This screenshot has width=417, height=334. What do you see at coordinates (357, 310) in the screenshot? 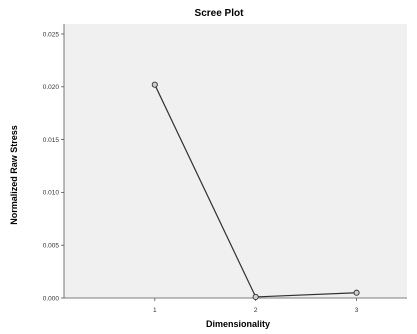
I see `x-tick-label: 3` at bounding box center [357, 310].